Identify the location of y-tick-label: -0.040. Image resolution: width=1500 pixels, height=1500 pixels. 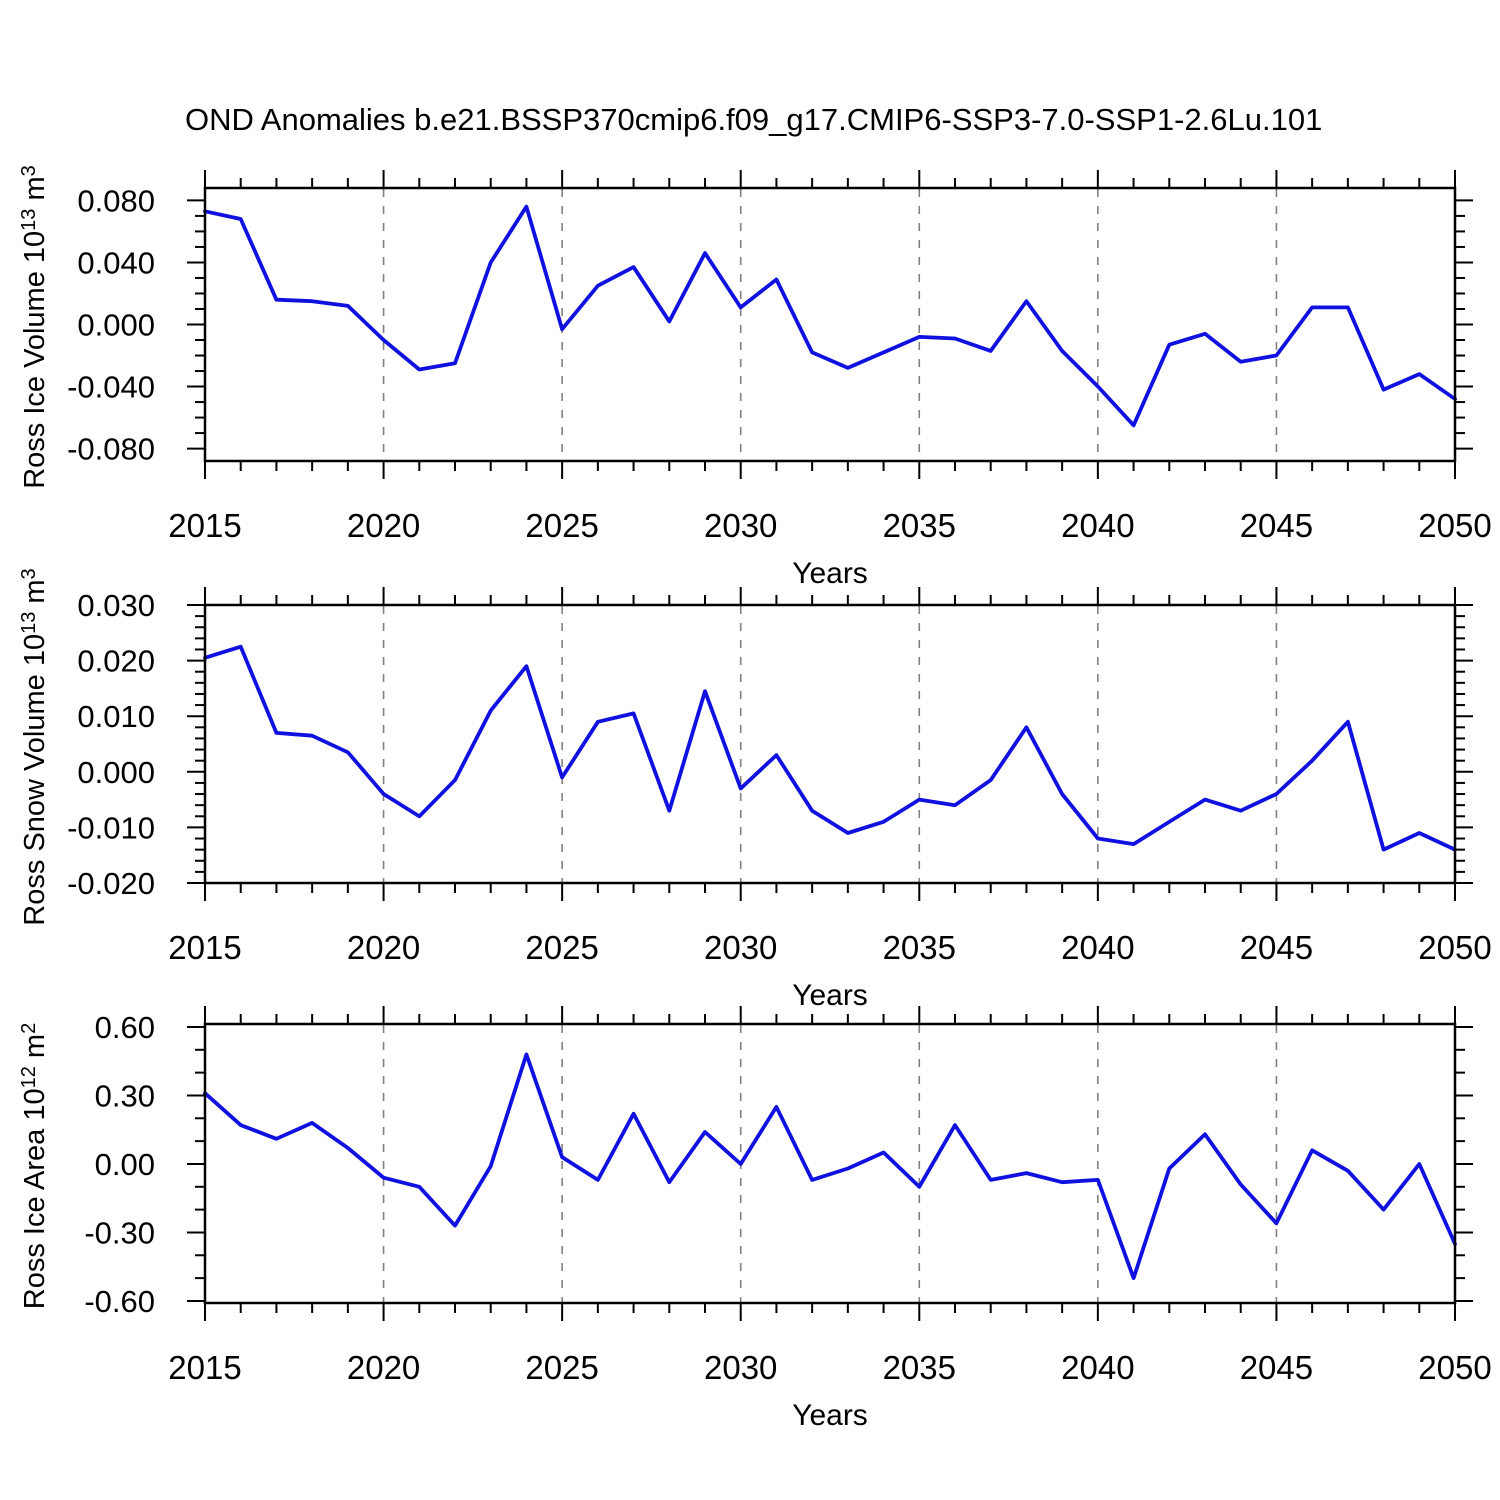
(111, 387).